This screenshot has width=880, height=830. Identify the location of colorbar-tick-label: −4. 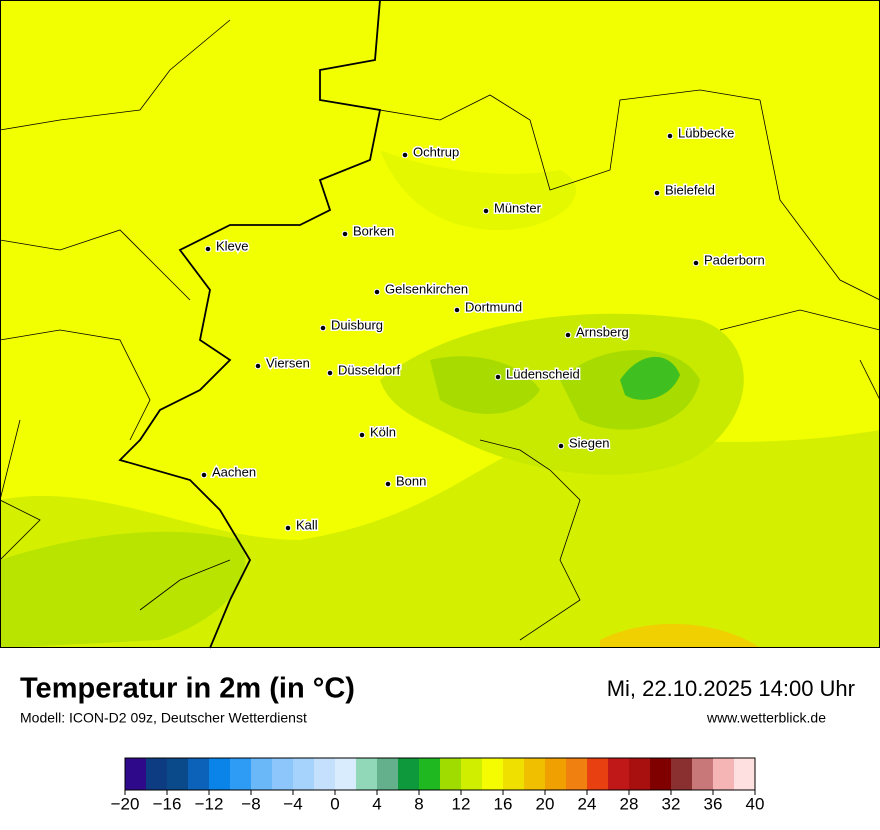
(292, 803).